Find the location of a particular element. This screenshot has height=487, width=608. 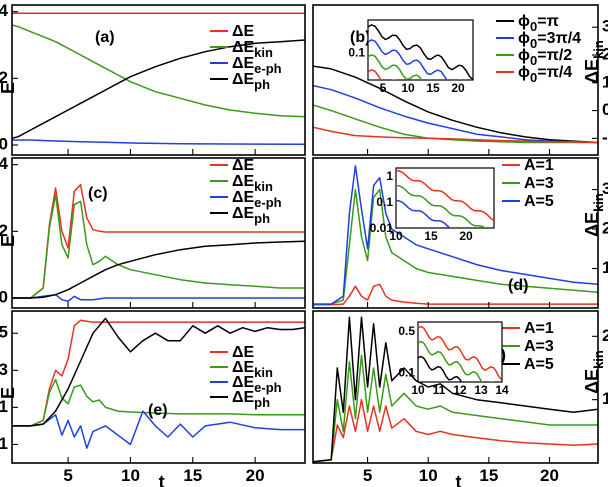

inset-x-tick: 11 is located at coordinates (439, 390).